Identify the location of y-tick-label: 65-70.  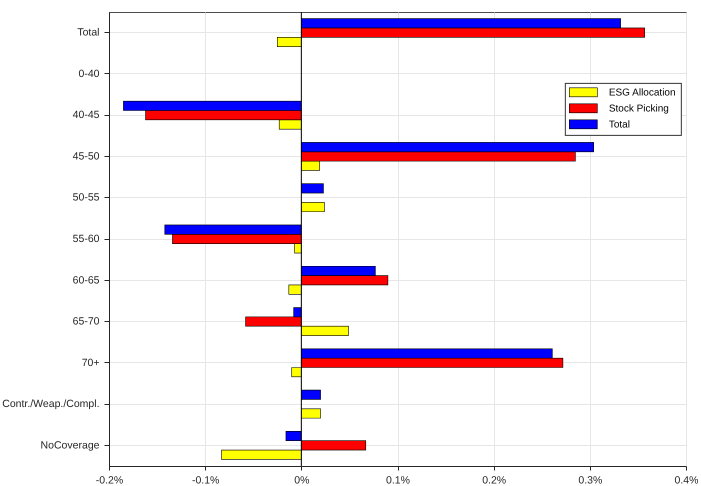
(86, 322).